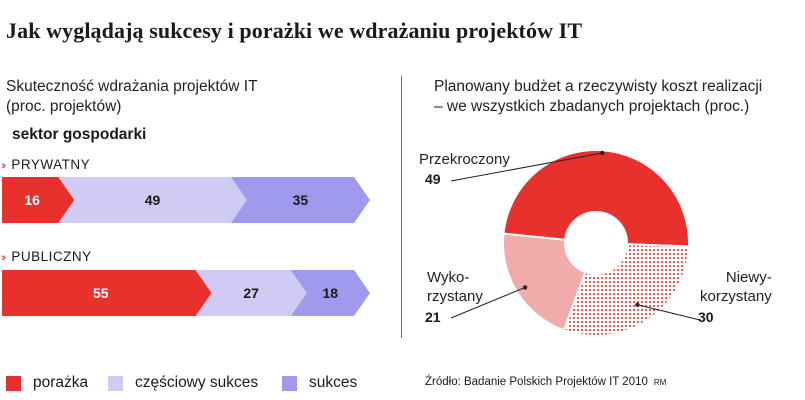 The image size is (805, 400). I want to click on legend-swatch-partial, so click(115, 383).